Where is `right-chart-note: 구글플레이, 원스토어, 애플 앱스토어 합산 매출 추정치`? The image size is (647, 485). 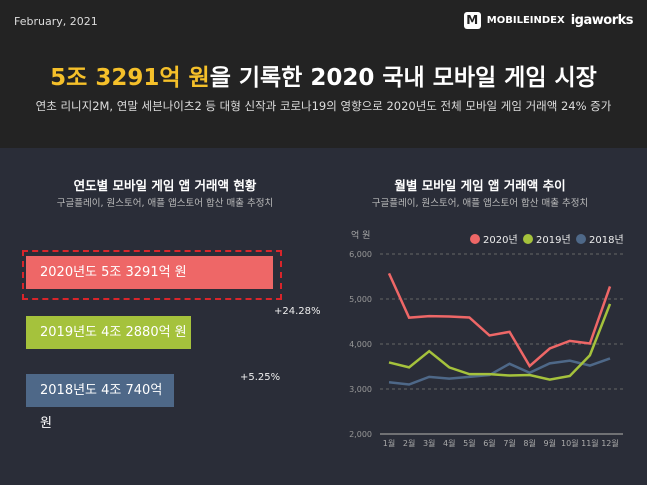
right-chart-note: 구글플레이, 원스토어, 애플 앱스토어 합산 매출 추정치 is located at coordinates (480, 203).